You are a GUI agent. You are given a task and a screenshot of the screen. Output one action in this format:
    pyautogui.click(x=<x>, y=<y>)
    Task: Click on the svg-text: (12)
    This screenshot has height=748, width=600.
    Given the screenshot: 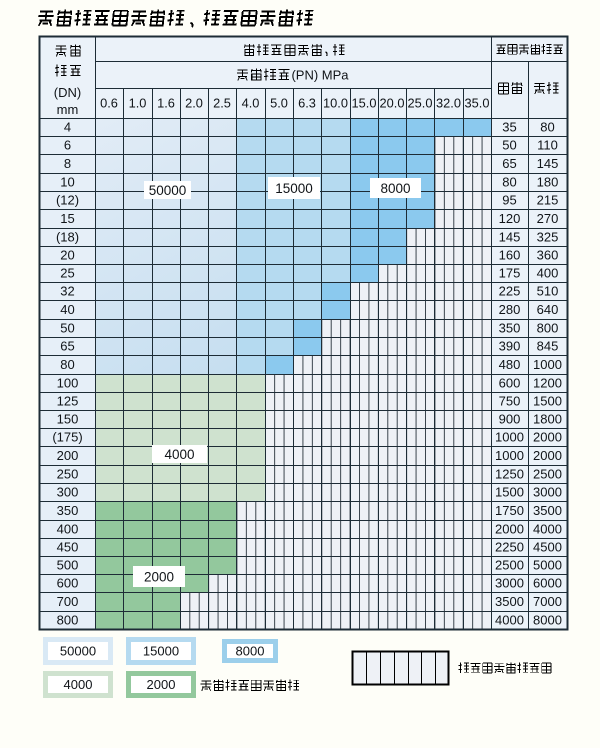 What is the action you would take?
    pyautogui.click(x=67, y=200)
    